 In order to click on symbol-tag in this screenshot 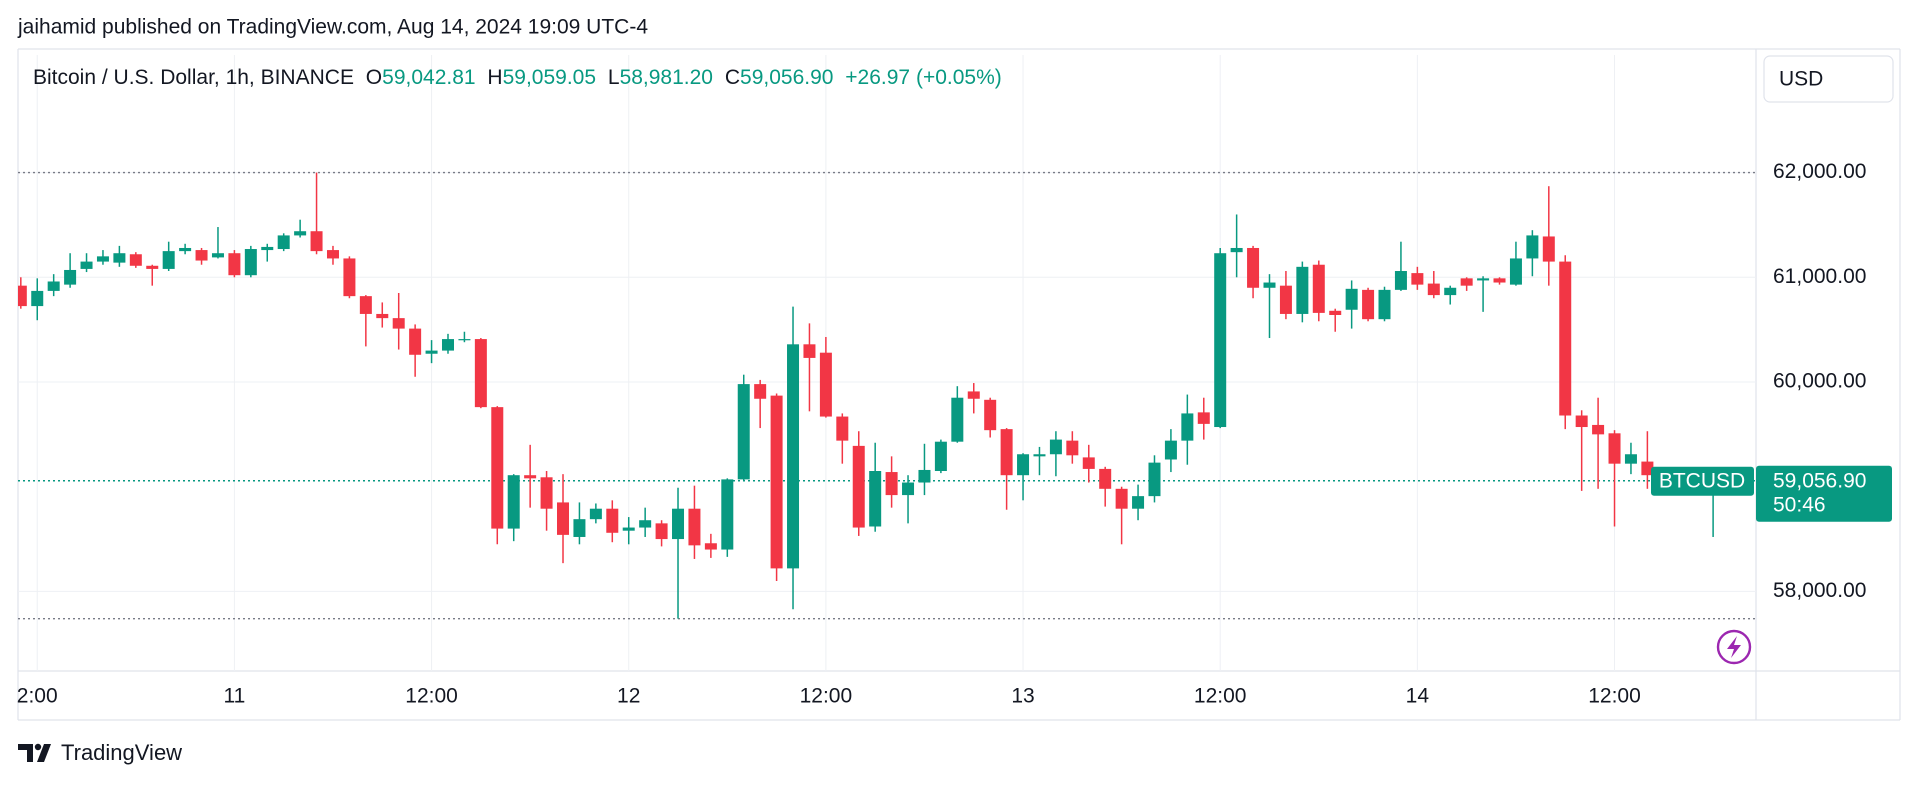, I will do `click(1702, 481)`.